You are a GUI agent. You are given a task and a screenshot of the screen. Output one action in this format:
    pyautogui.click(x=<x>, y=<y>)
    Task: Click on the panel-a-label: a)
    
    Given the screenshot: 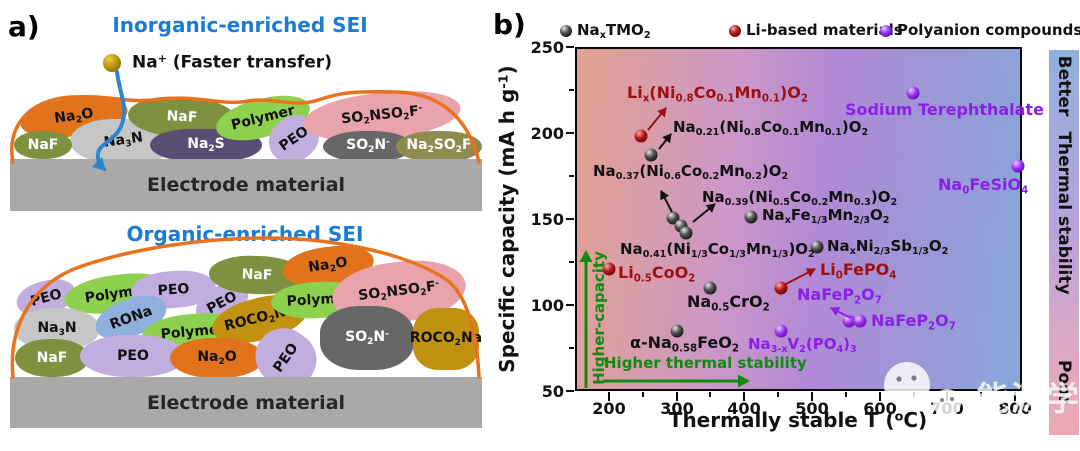 What is the action you would take?
    pyautogui.click(x=24, y=26)
    